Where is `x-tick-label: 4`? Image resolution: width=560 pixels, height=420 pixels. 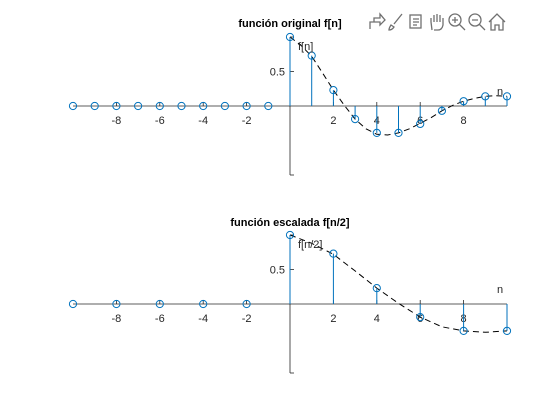
x-tick-label: 4 is located at coordinates (377, 319).